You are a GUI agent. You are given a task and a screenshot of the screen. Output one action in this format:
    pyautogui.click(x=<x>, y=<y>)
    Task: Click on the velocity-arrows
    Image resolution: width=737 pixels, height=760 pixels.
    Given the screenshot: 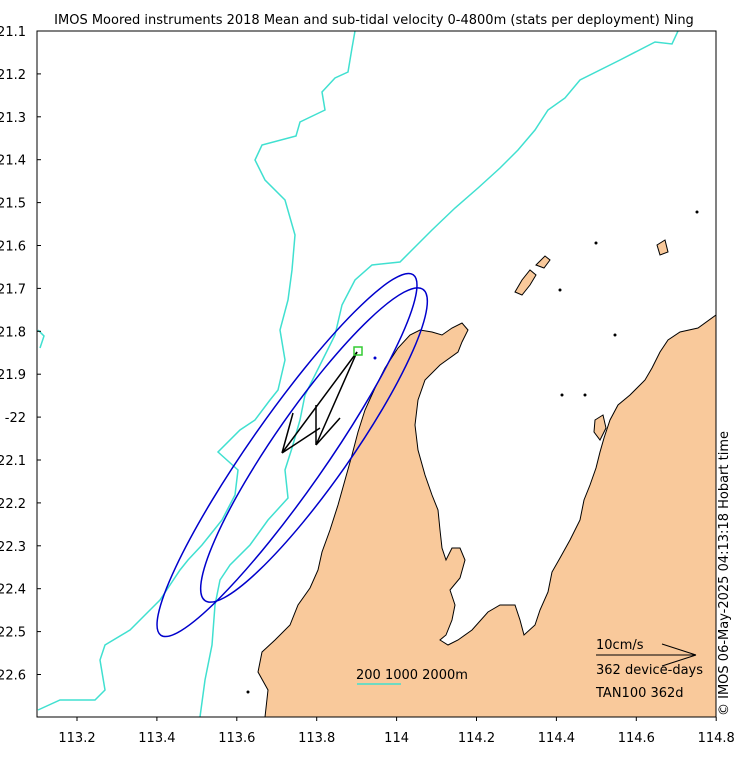 What is the action you would take?
    pyautogui.click(x=319, y=402)
    